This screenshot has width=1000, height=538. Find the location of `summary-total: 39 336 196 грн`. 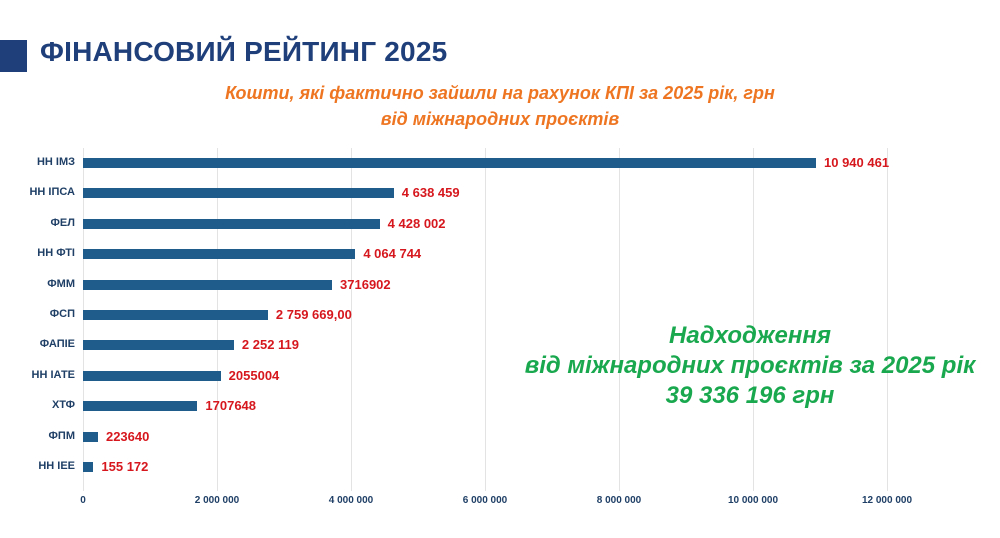

summary-total: 39 336 196 грн is located at coordinates (750, 395).